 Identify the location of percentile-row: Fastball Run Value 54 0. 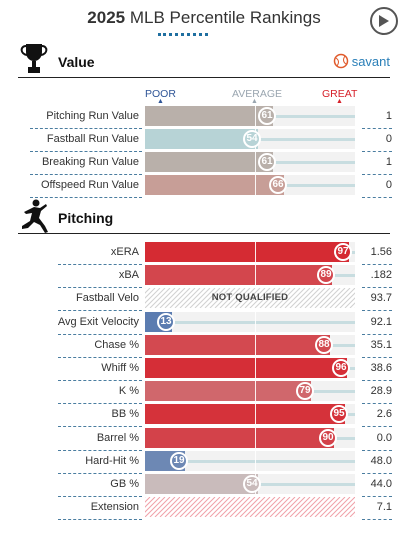
(204, 140).